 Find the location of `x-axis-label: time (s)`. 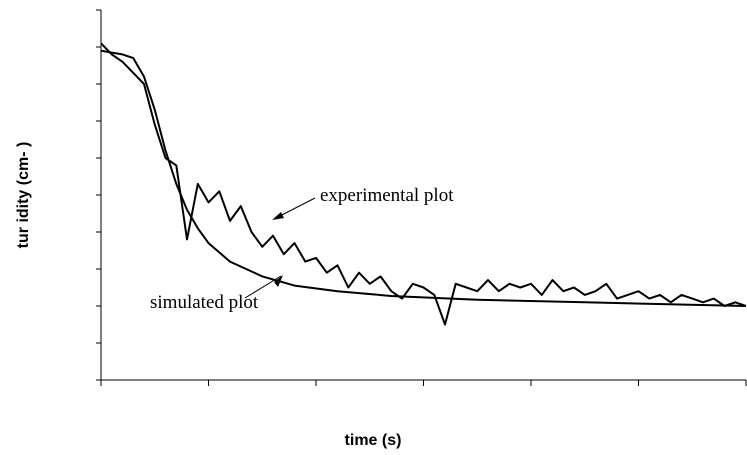

x-axis-label: time (s) is located at coordinates (373, 440).